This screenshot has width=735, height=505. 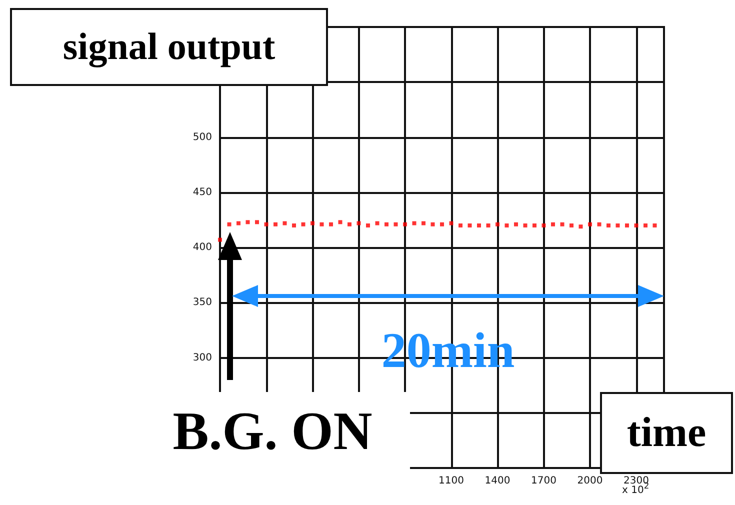 What do you see at coordinates (272, 431) in the screenshot?
I see `annotation: B.G. ON` at bounding box center [272, 431].